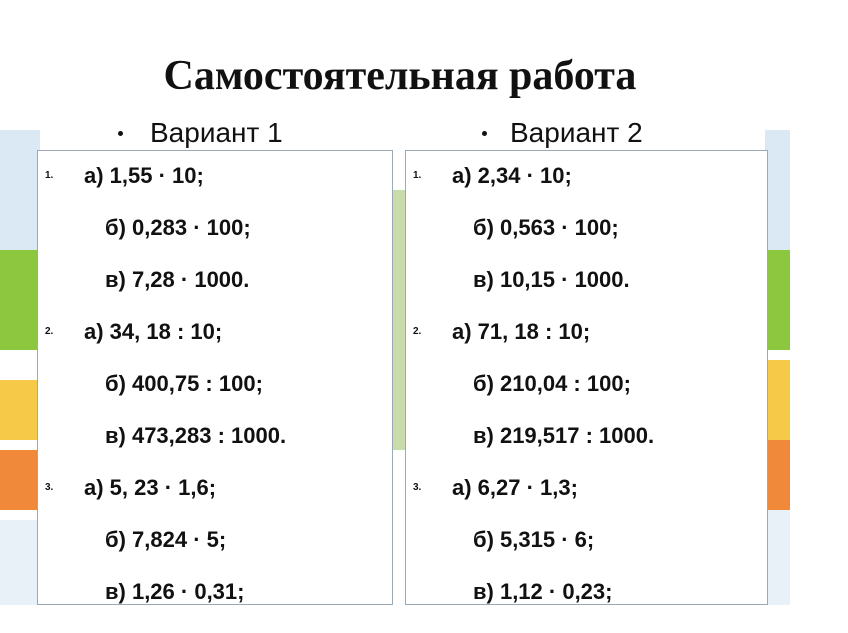 This screenshot has height=633, width=848. What do you see at coordinates (576, 132) in the screenshot?
I see `variant-label: Вариант 2` at bounding box center [576, 132].